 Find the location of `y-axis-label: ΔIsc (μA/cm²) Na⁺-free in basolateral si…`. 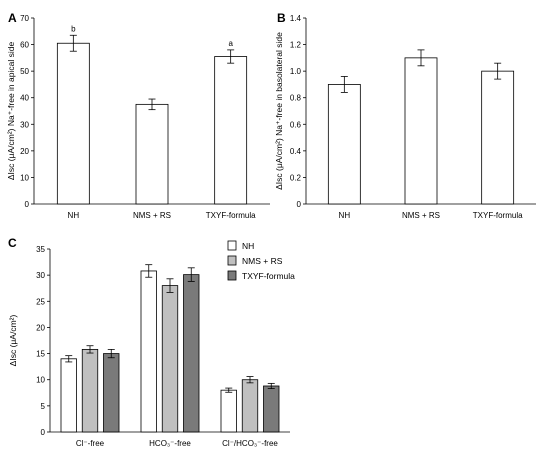

y-axis-label: ΔIsc (μA/cm²) Na⁺-free in basolateral si… is located at coordinates (279, 111).